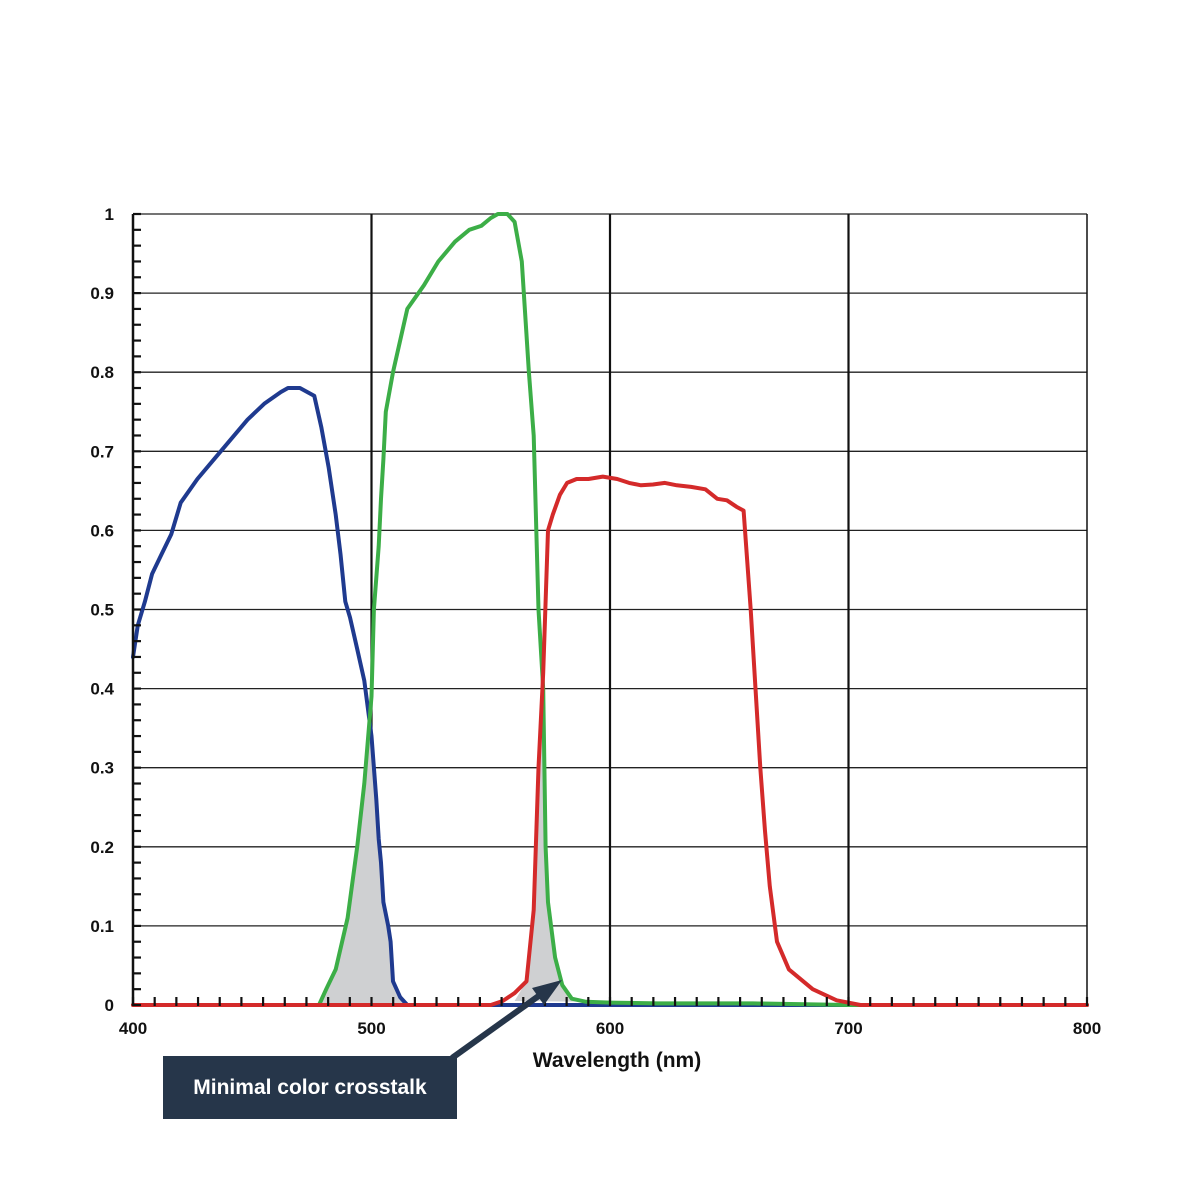 The image size is (1200, 1200). What do you see at coordinates (371, 1028) in the screenshot?
I see `x-tick-label: 500` at bounding box center [371, 1028].